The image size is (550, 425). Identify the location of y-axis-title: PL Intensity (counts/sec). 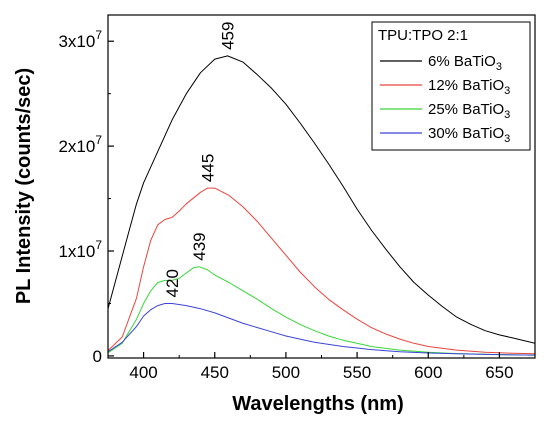
(24, 186).